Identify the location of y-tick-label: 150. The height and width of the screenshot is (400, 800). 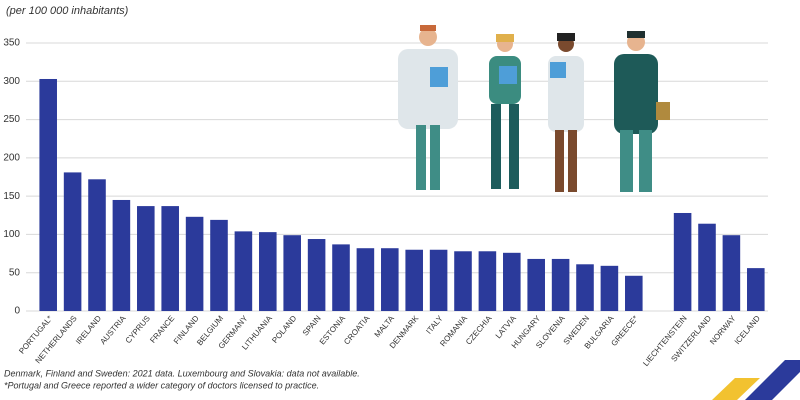
(11, 196).